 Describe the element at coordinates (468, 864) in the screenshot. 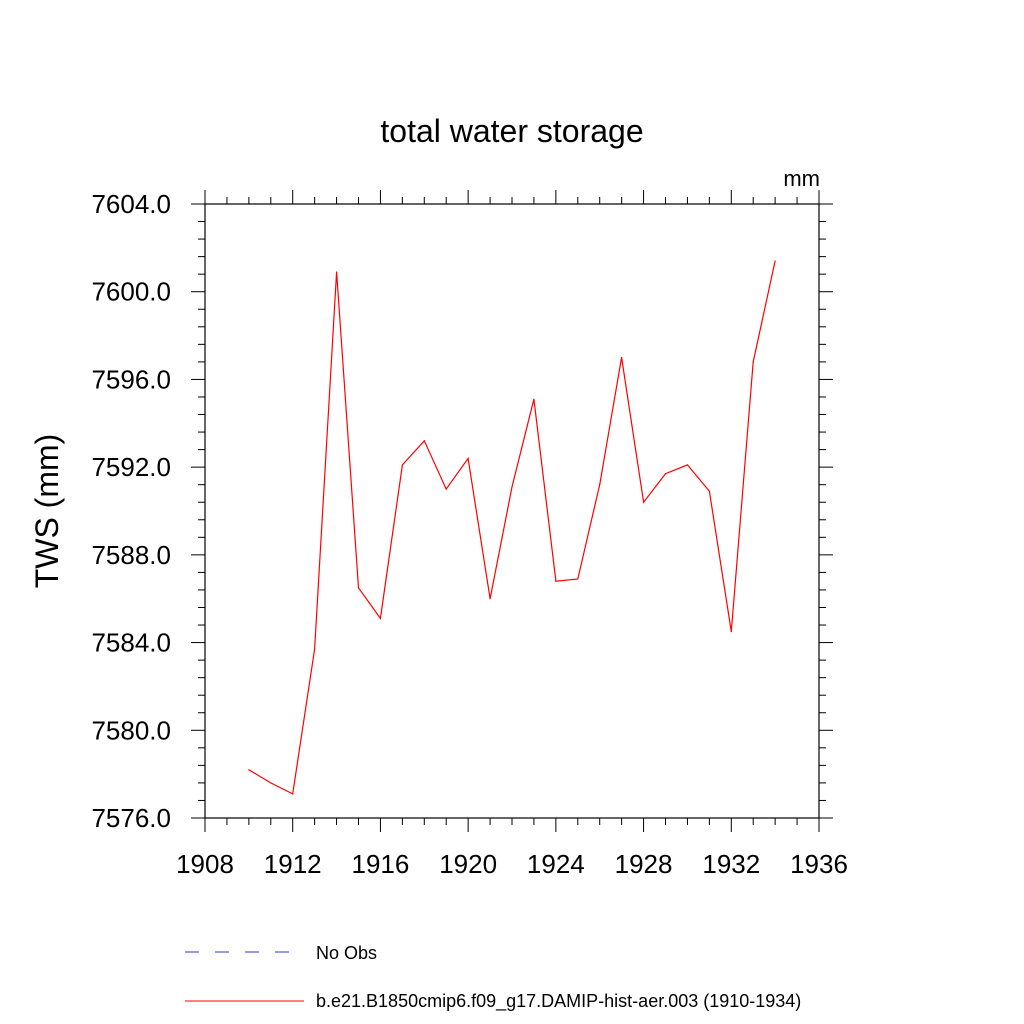

I see `x-tick-label: 1920` at that location.